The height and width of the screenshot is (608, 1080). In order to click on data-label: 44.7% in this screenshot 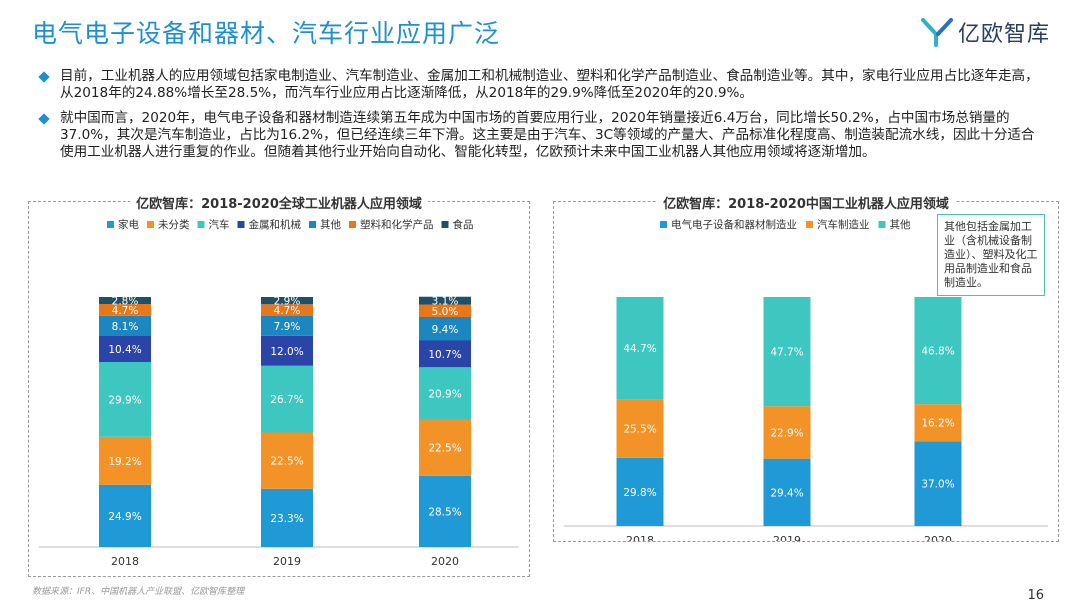, I will do `click(639, 349)`.